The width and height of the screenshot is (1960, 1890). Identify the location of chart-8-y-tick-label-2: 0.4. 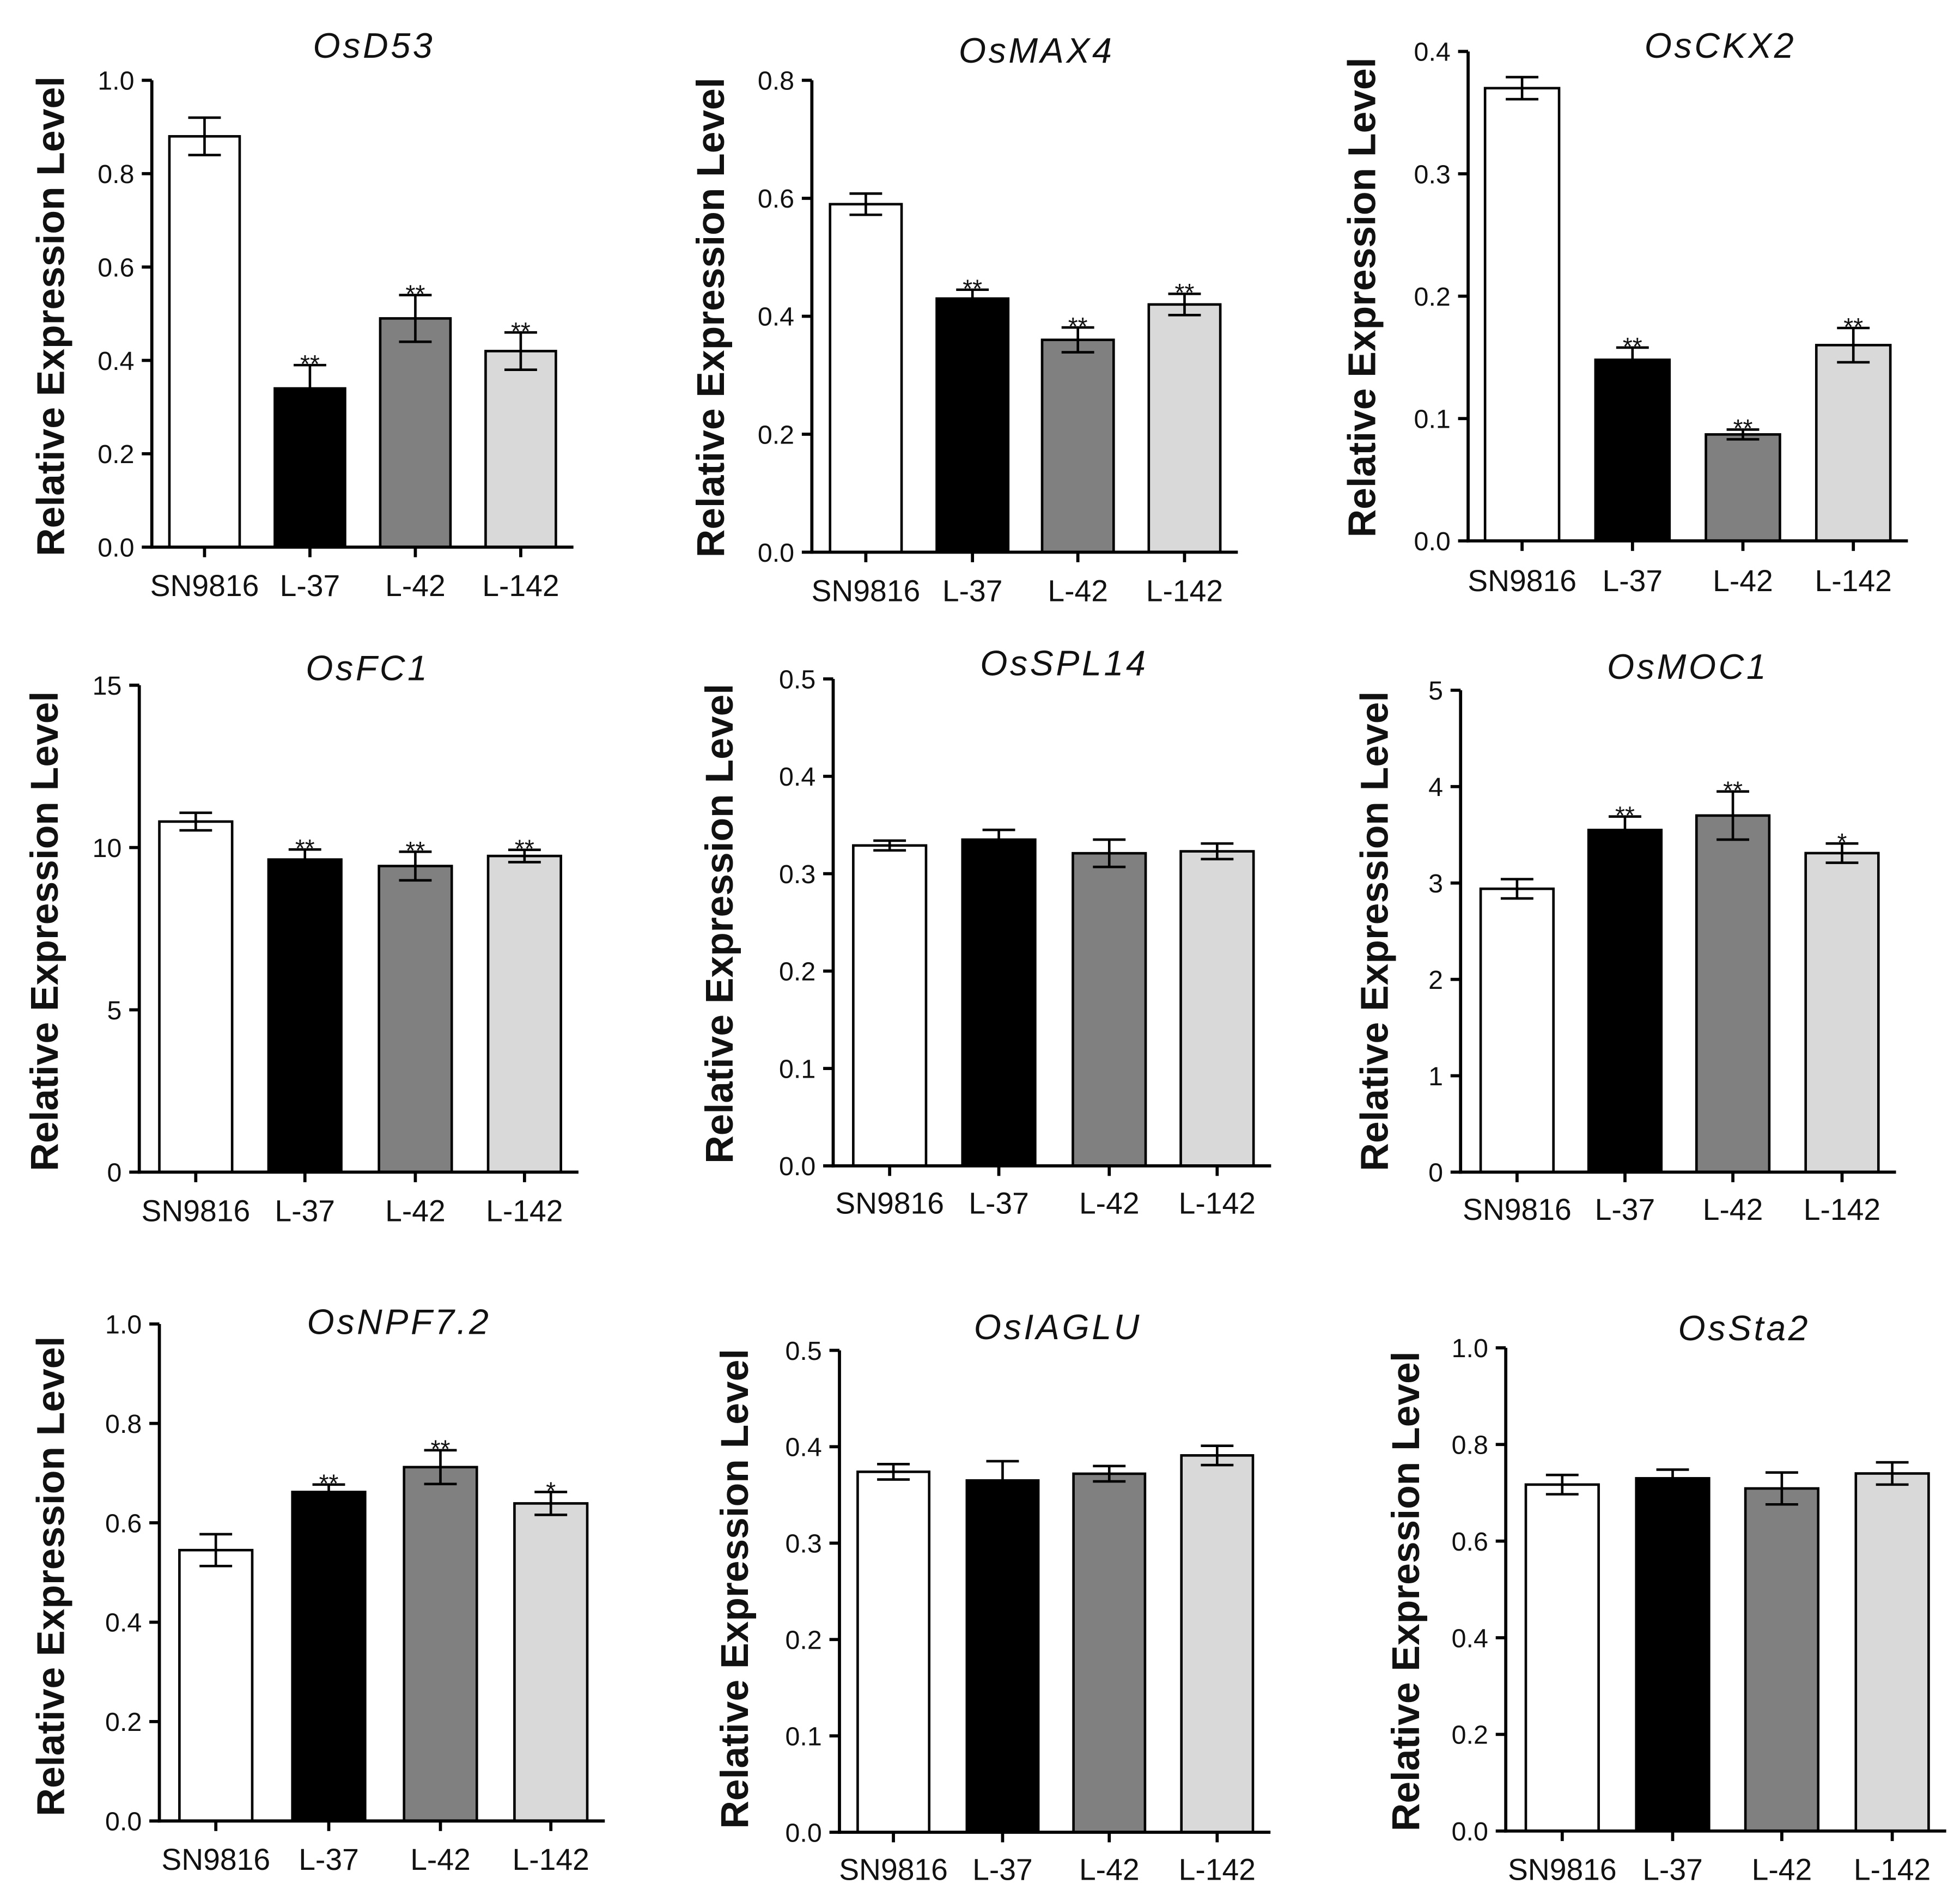
(1470, 1638).